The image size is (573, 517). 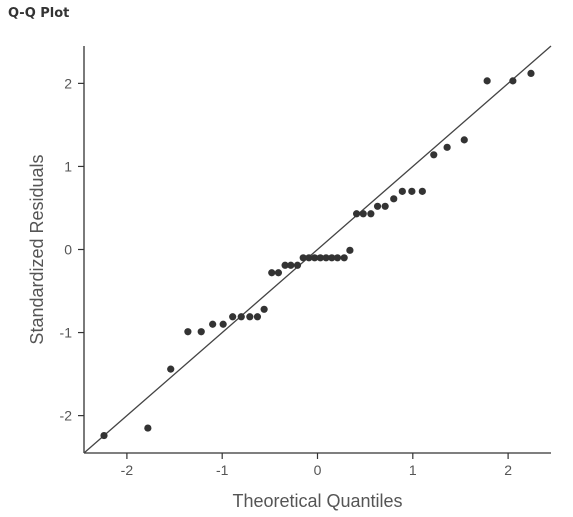 What do you see at coordinates (37, 249) in the screenshot?
I see `y-axis-title: Standardized Residuals` at bounding box center [37, 249].